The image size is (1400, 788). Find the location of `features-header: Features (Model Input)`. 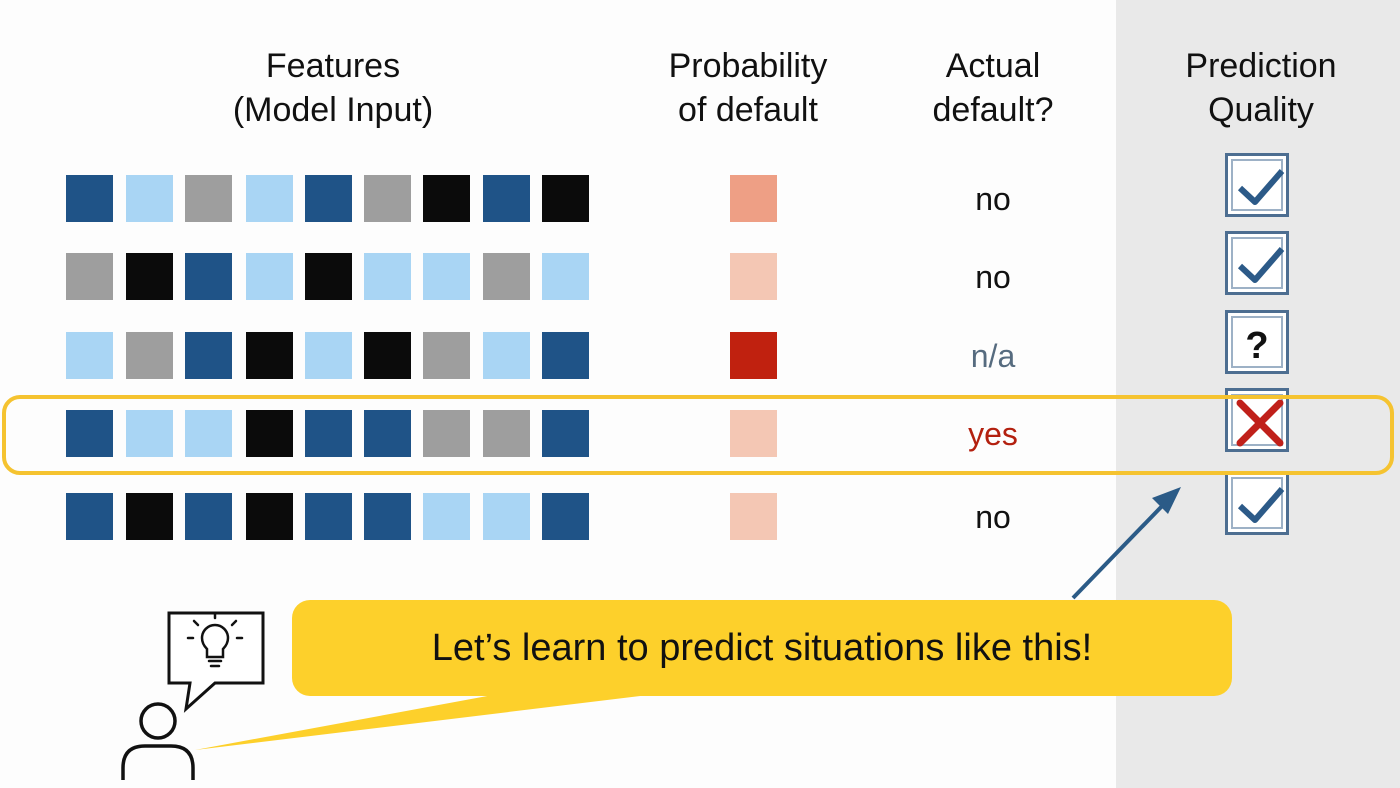

features-header: Features (Model Input) is located at coordinates (333, 88).